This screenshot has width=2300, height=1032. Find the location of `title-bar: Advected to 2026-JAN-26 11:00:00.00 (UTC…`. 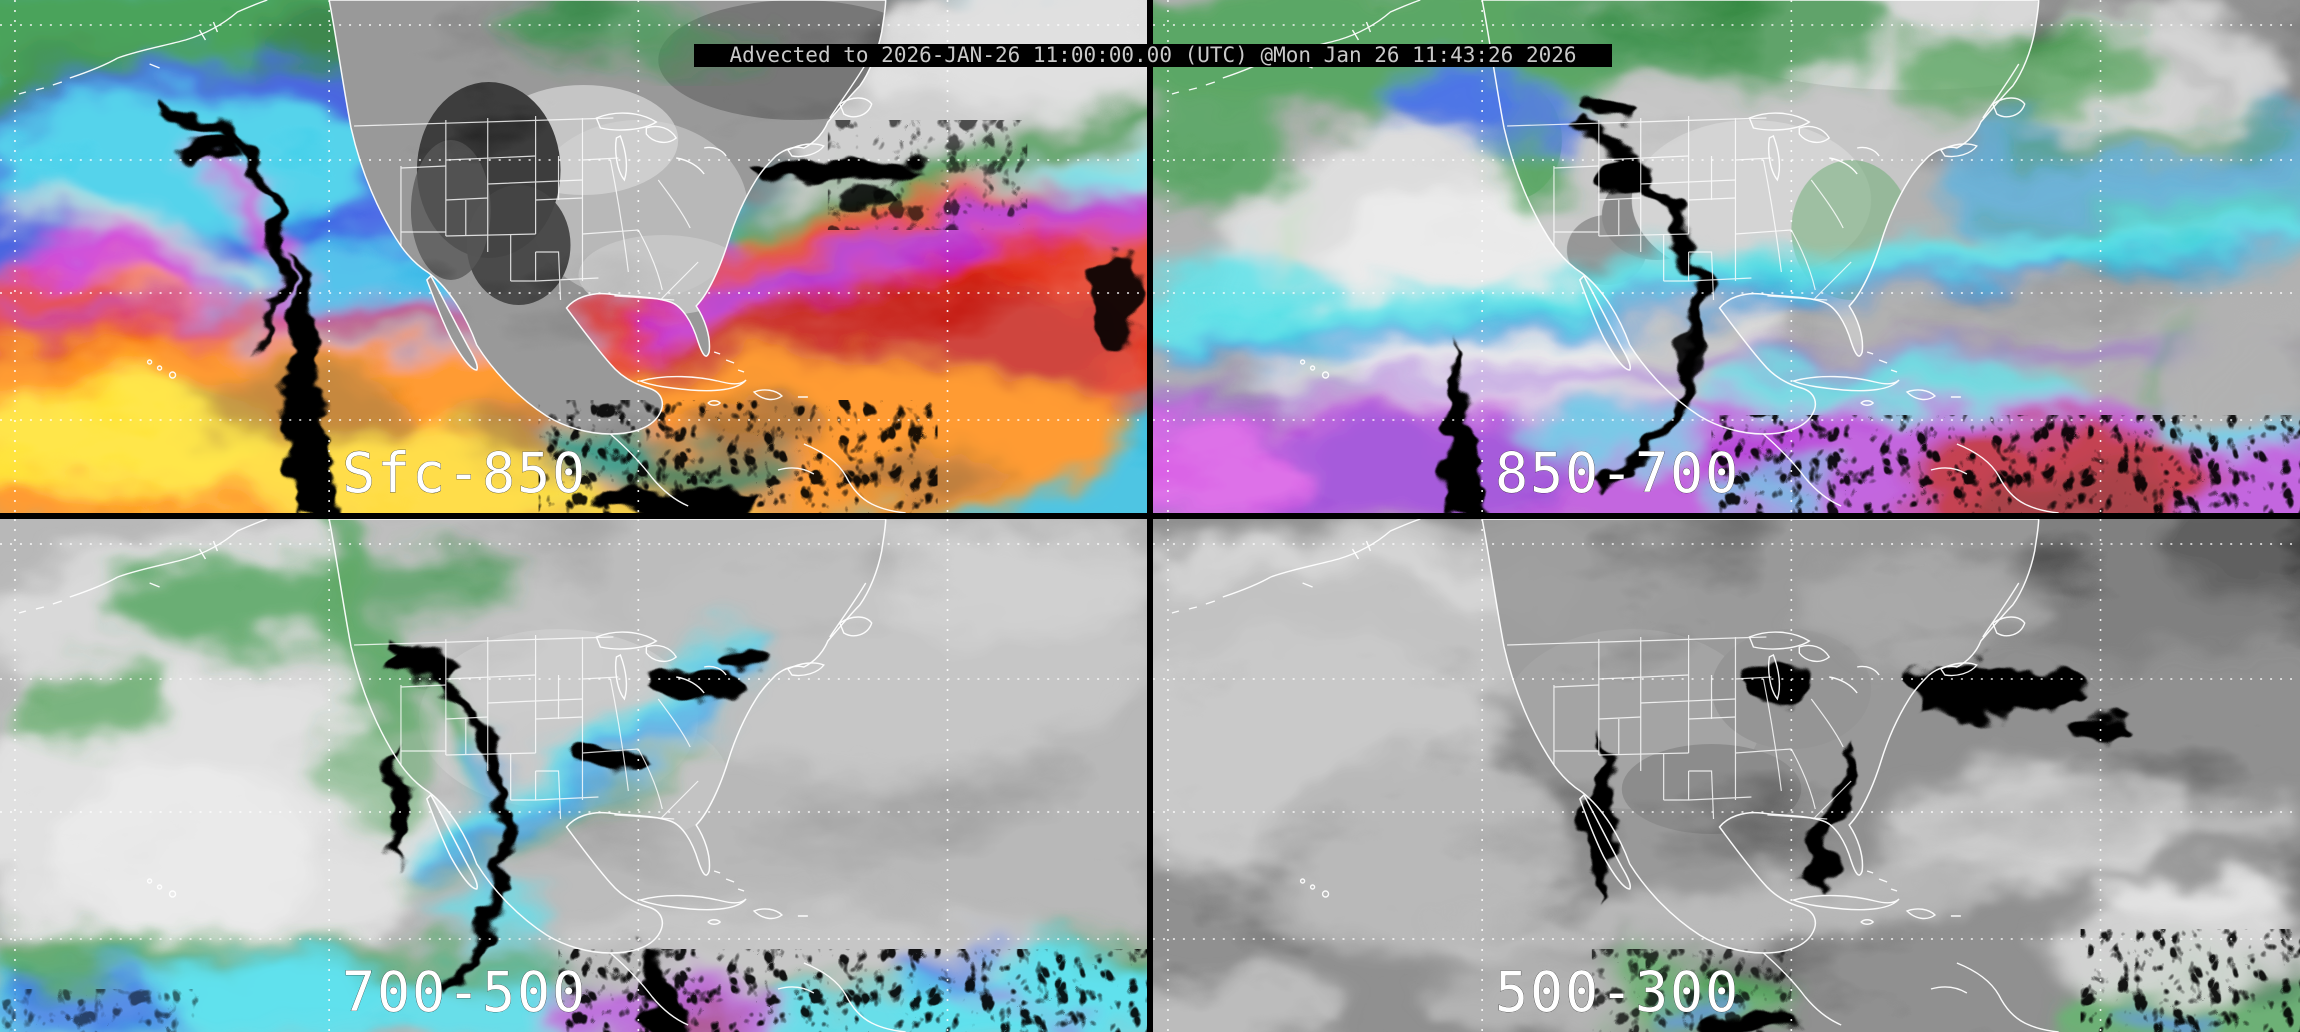

title-bar: Advected to 2026-JAN-26 11:00:00.00 (UTC… is located at coordinates (1153, 55).